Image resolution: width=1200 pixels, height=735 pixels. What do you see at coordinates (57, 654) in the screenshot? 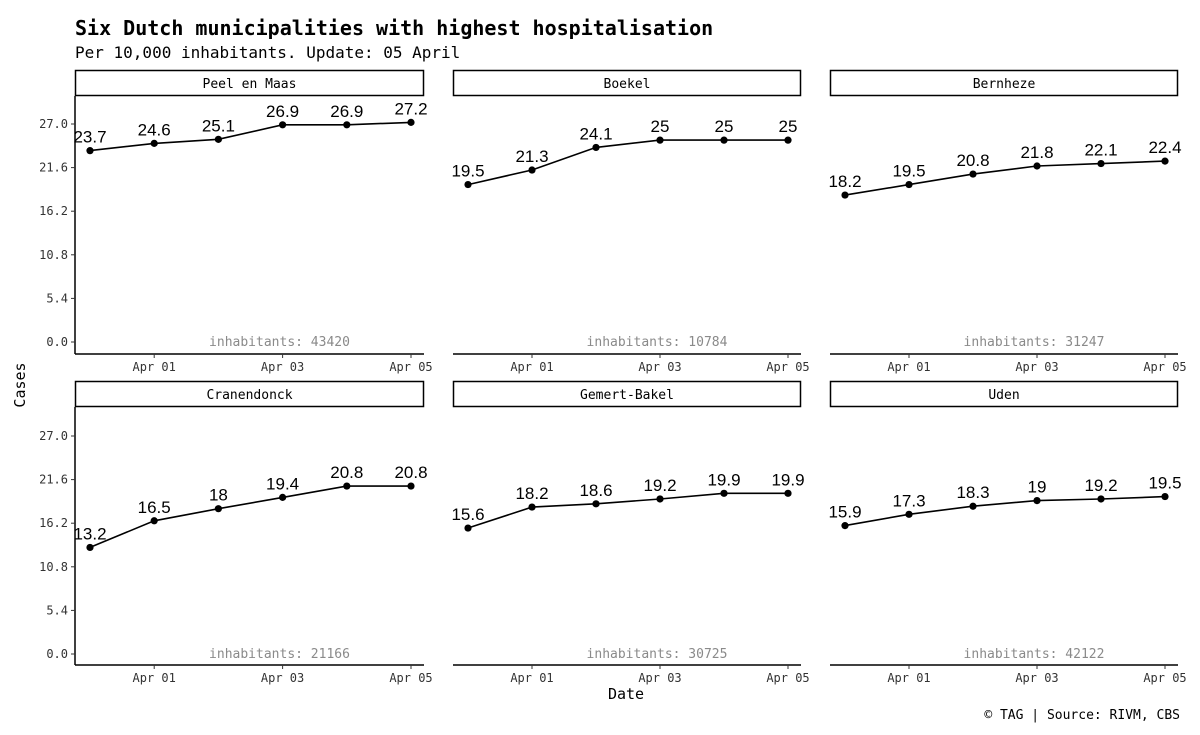
I see `y-tick-label: 0.0` at bounding box center [57, 654].